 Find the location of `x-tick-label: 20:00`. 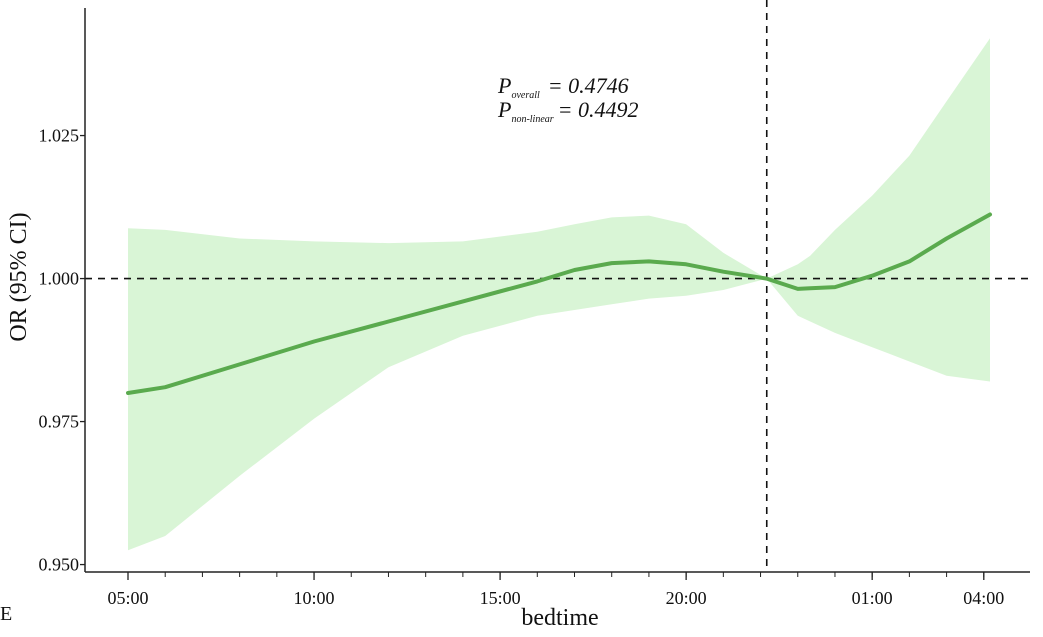

x-tick-label: 20:00 is located at coordinates (686, 598).